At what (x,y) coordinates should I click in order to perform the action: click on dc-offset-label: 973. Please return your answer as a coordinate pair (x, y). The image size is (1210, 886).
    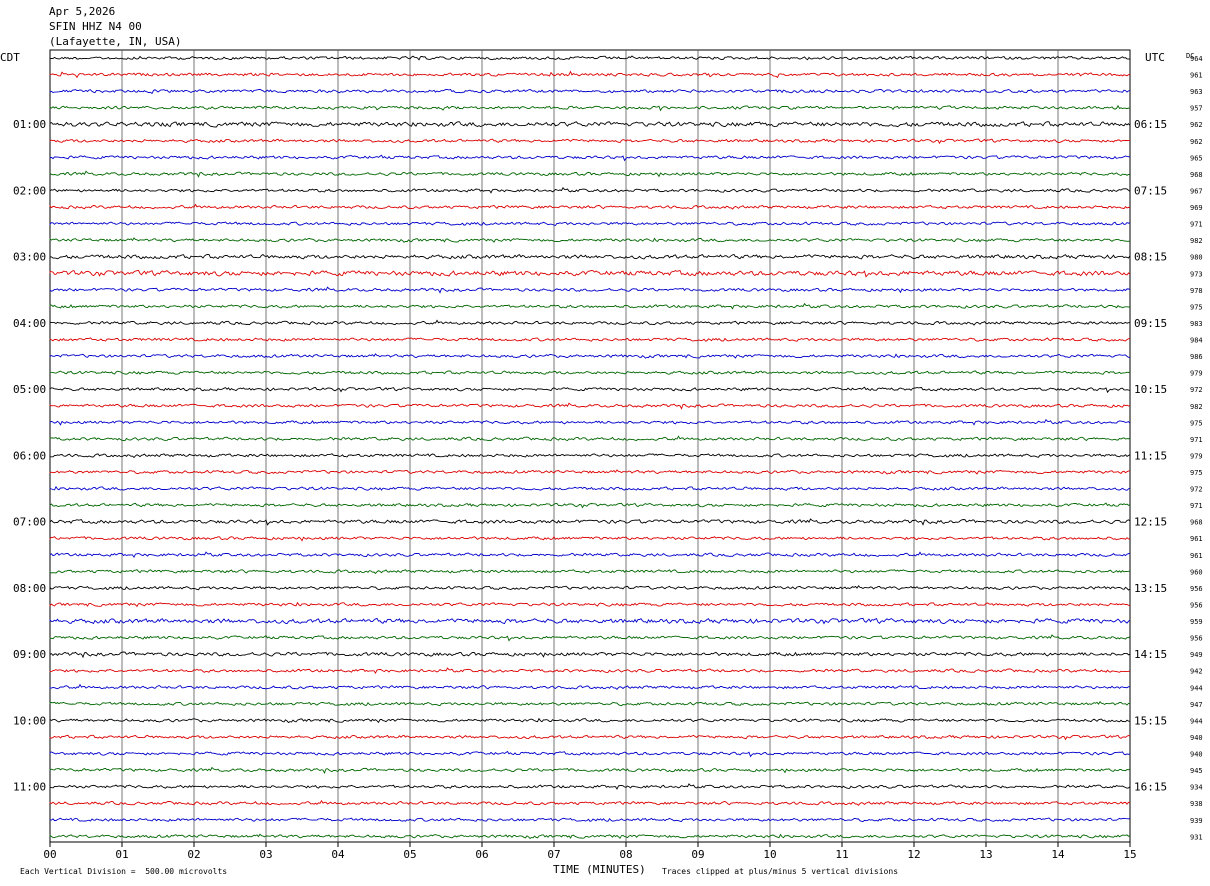
    Looking at the image, I should click on (1196, 274).